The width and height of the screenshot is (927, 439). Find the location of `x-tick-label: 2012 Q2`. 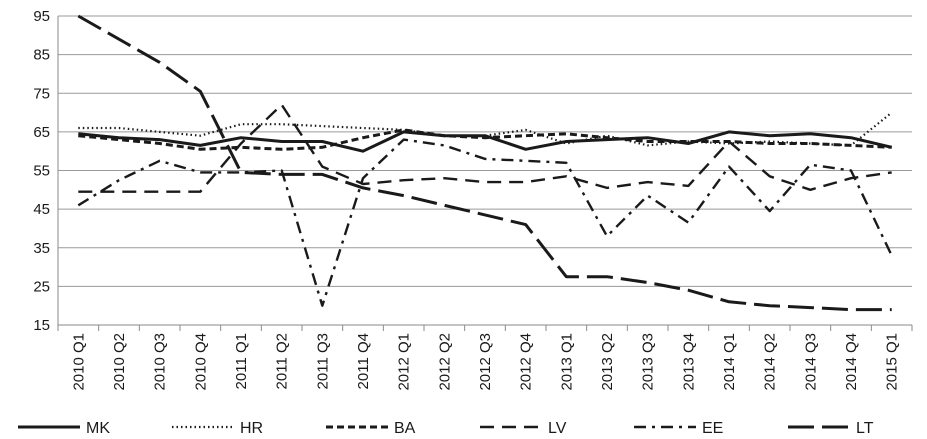

x-tick-label: 2012 Q2 is located at coordinates (444, 362).